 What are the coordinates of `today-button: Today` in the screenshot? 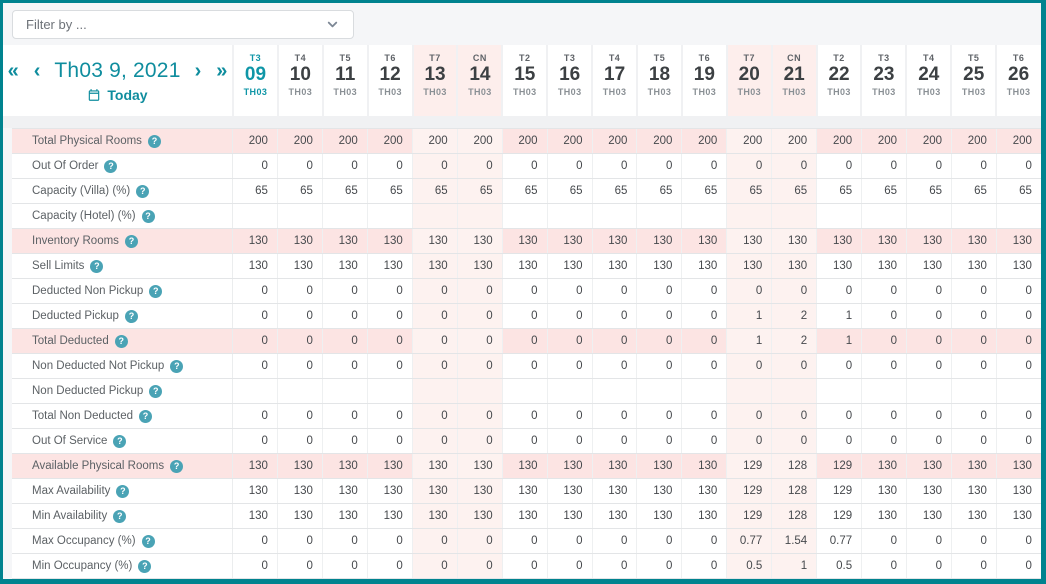 It's located at (117, 94).